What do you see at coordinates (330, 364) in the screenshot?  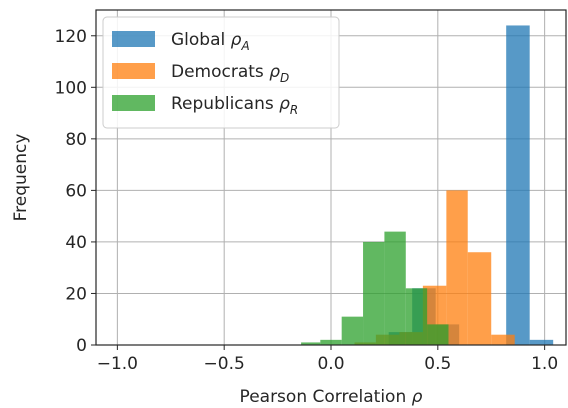 I see `x-tick-label: 0.0` at bounding box center [330, 364].